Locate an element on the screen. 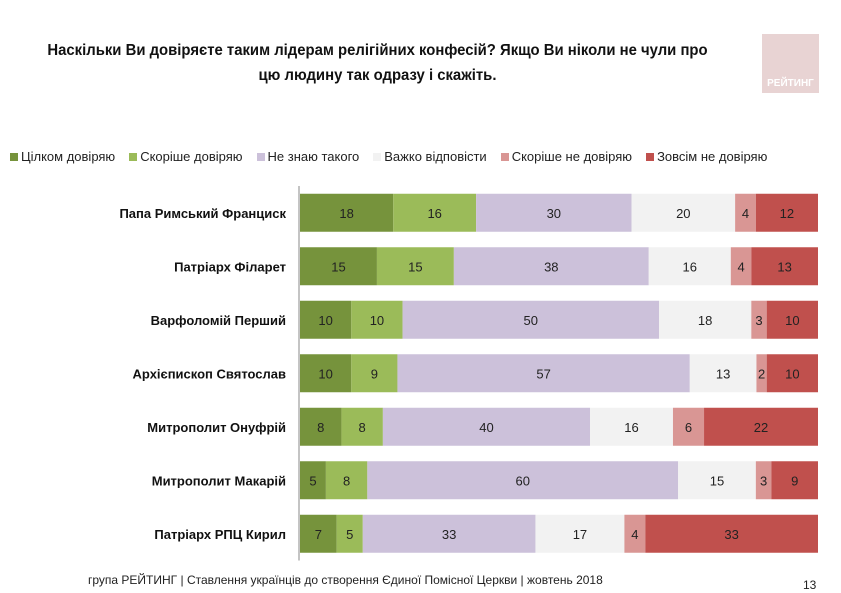  page-number: 13 is located at coordinates (810, 585).